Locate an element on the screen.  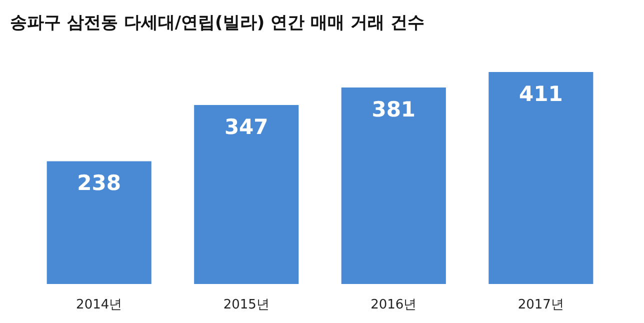
data-label: 238 is located at coordinates (99, 183).